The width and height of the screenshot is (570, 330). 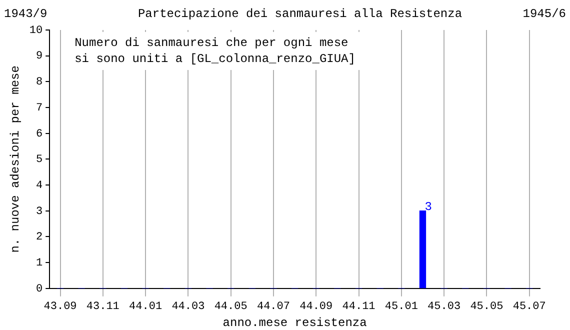 I want to click on x-axis-title: anno.mese resistenza, so click(x=294, y=323).